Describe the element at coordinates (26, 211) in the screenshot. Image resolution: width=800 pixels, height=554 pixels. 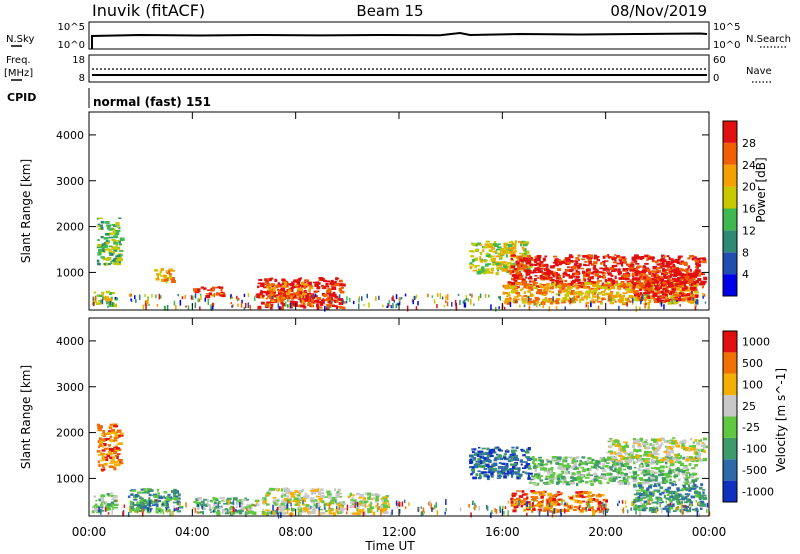
I see `power-ylabel: Slant Range [km]` at that location.